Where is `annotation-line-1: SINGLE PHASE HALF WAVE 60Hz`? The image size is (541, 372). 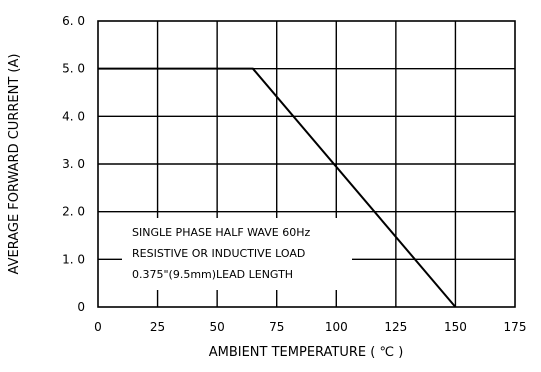 annotation-line-1: SINGLE PHASE HALF WAVE 60Hz is located at coordinates (221, 232).